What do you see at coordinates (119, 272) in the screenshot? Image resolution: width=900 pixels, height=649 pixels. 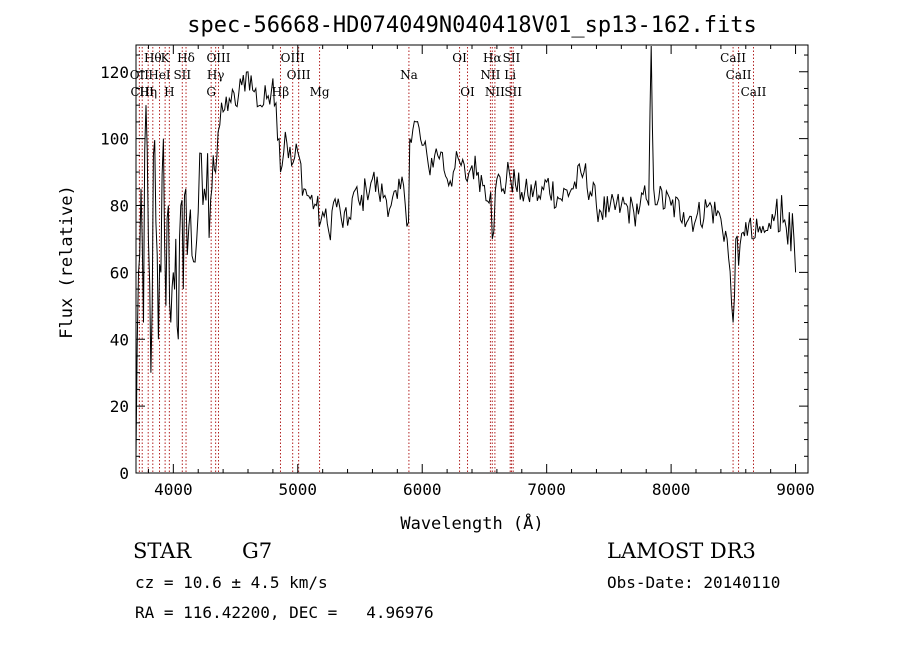 I see `y-tick-label: 60` at bounding box center [119, 272].